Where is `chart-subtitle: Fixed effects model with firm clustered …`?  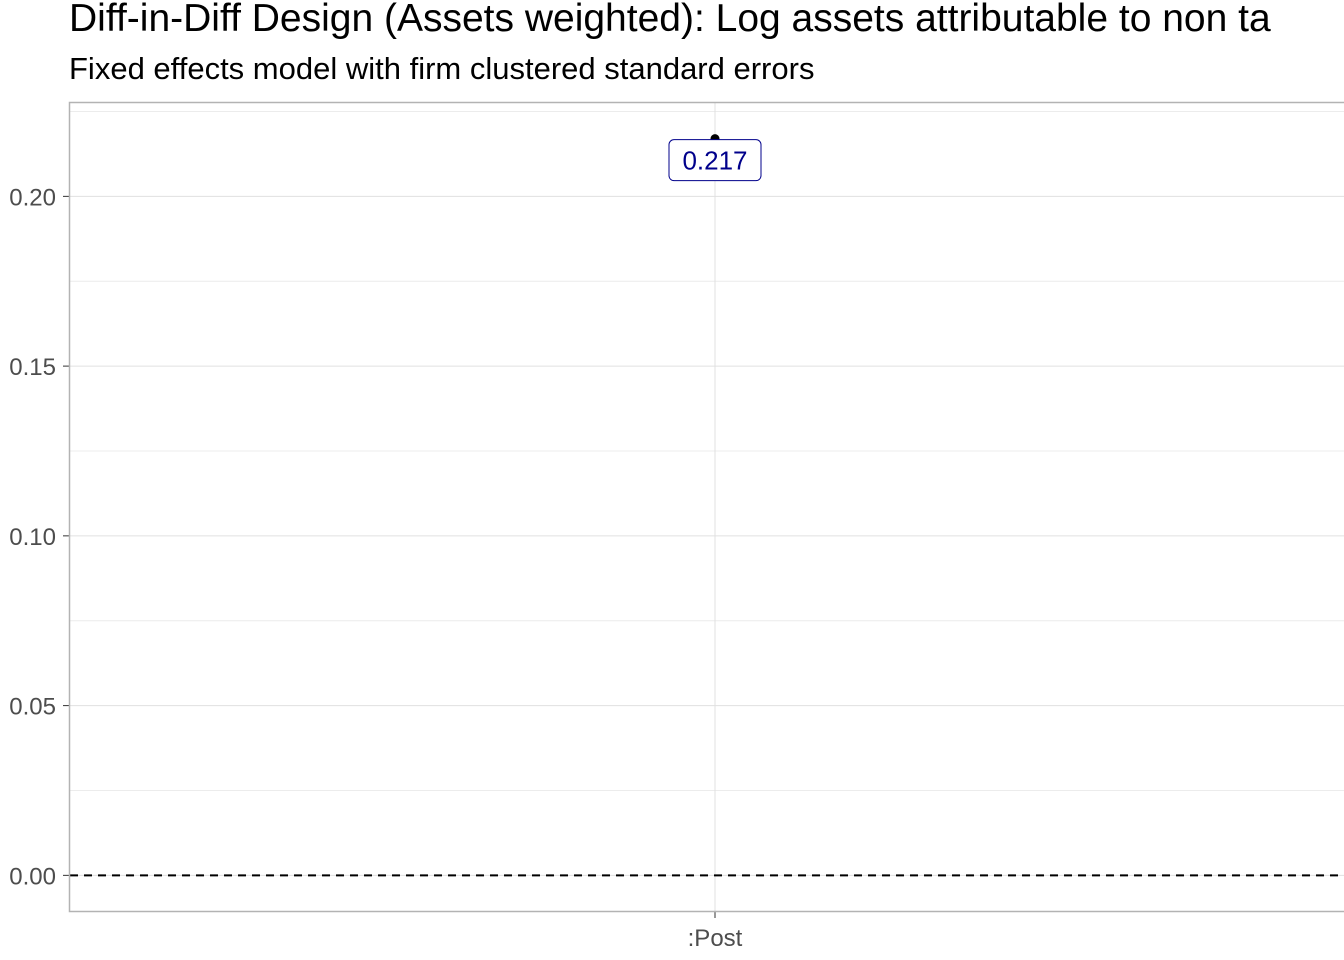
chart-subtitle: Fixed effects model with firm clustered … is located at coordinates (441, 68).